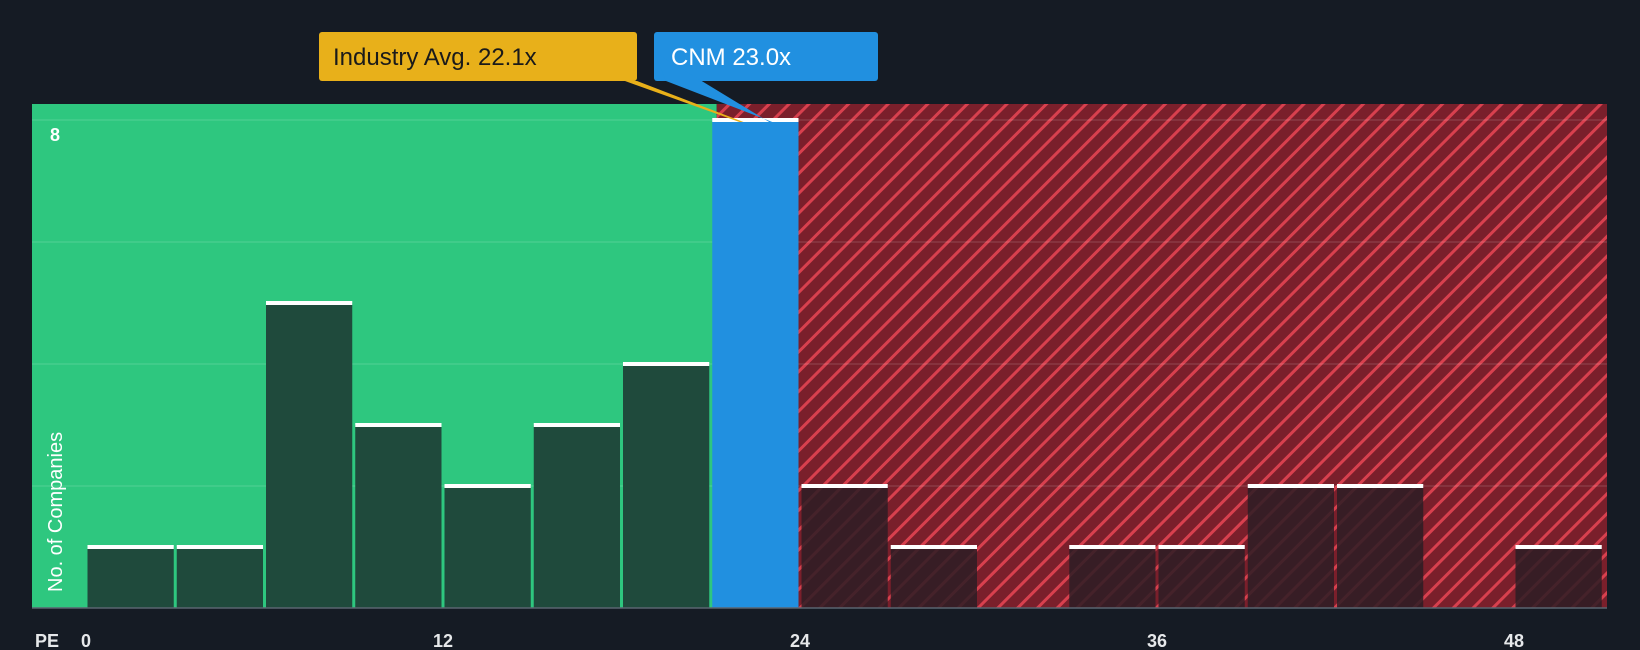  I want to click on x-tick-label: 0, so click(86, 640).